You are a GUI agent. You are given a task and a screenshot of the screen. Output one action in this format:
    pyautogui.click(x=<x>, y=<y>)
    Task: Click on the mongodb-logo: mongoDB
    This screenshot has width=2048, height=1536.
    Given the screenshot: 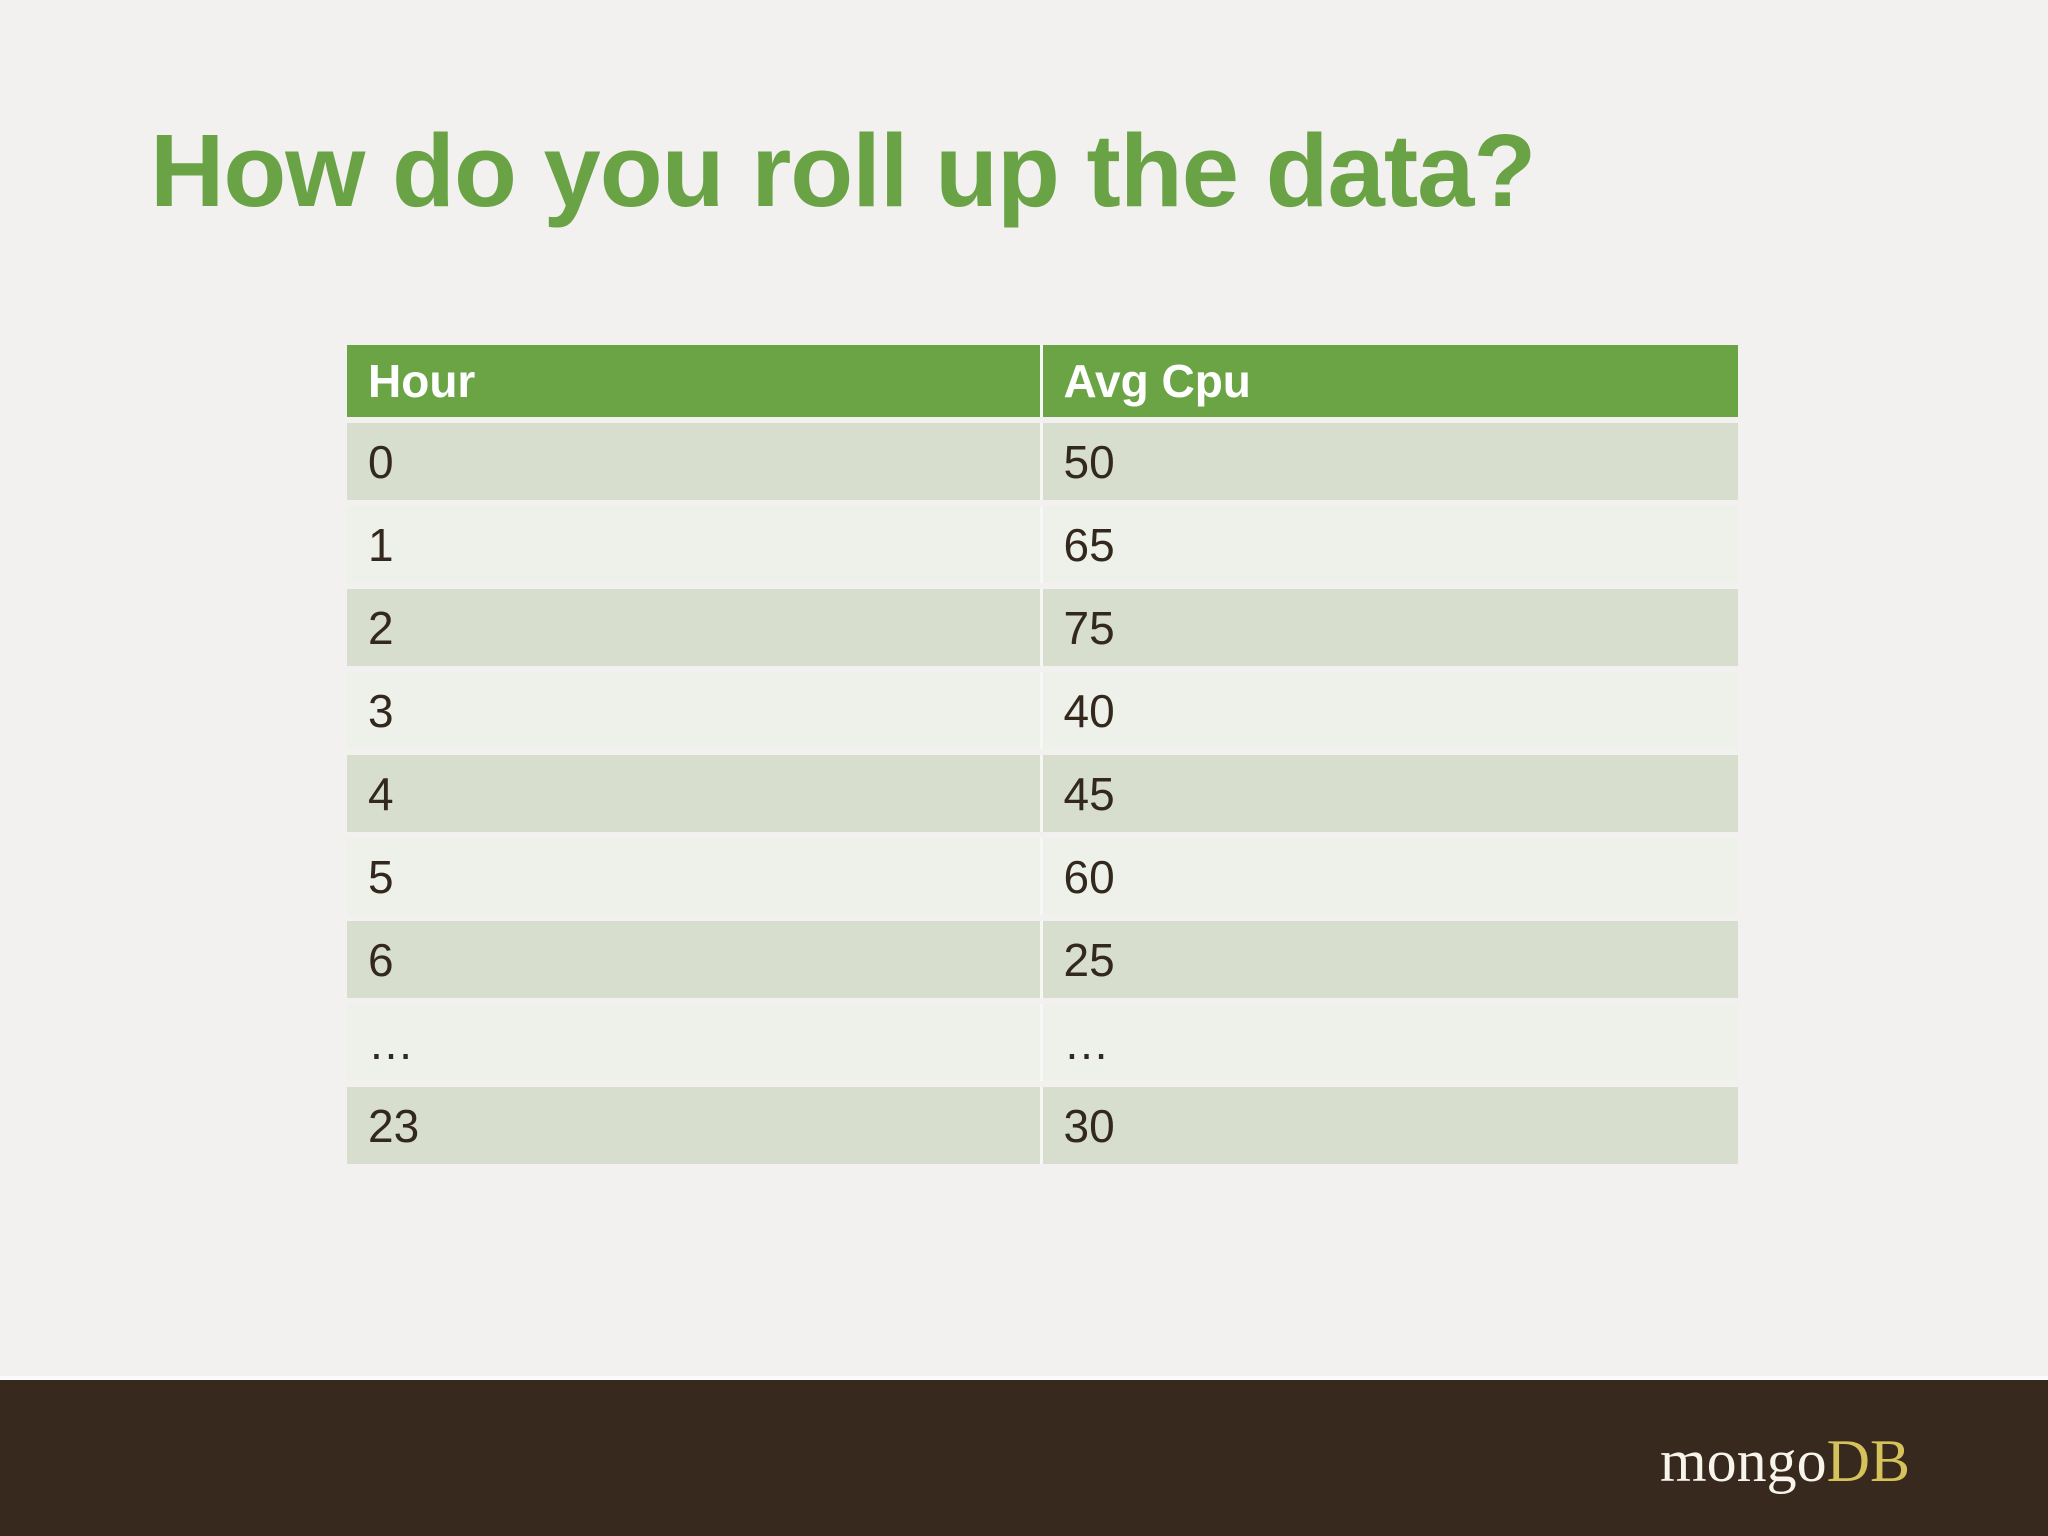 What is the action you would take?
    pyautogui.click(x=1785, y=1461)
    